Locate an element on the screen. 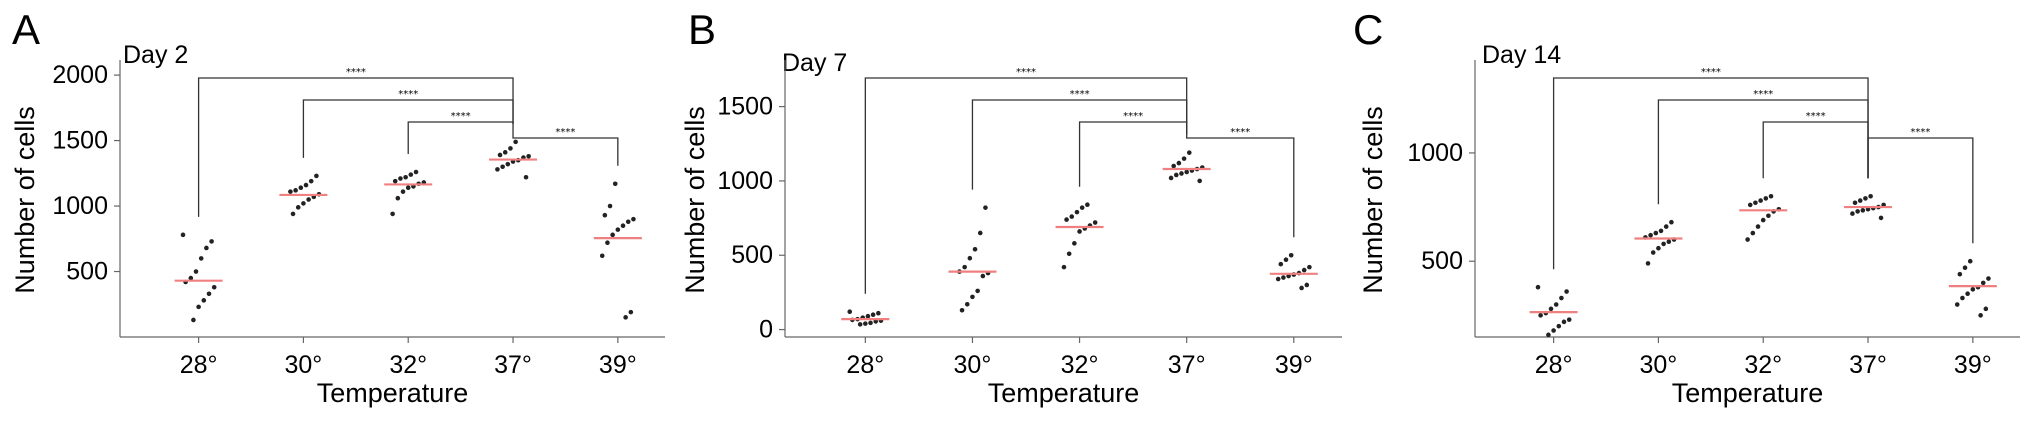  panel-letter: C is located at coordinates (1368, 29).